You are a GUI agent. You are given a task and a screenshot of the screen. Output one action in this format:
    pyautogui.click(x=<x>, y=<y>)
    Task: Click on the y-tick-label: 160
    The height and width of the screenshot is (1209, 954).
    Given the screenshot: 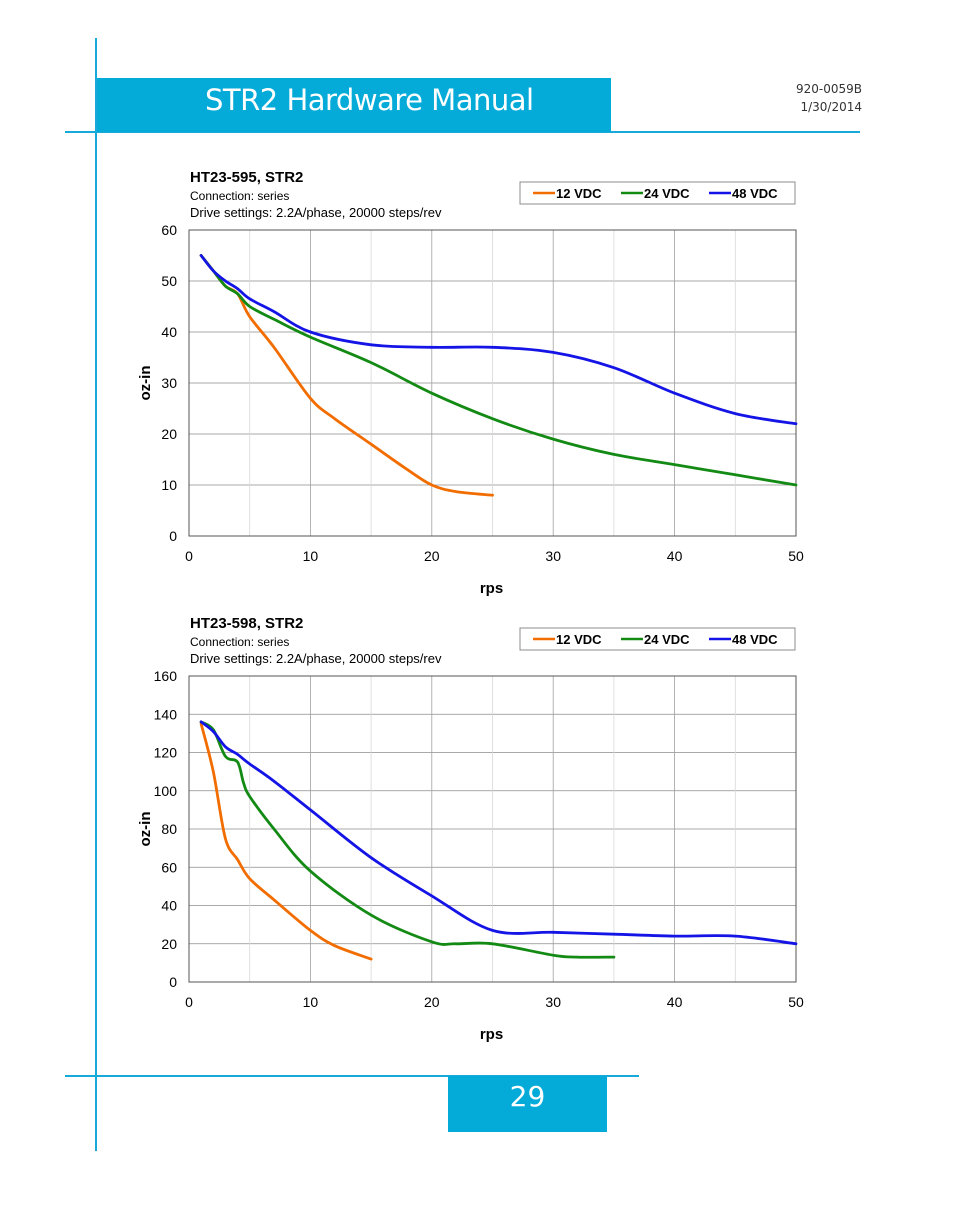 What is the action you would take?
    pyautogui.click(x=166, y=676)
    